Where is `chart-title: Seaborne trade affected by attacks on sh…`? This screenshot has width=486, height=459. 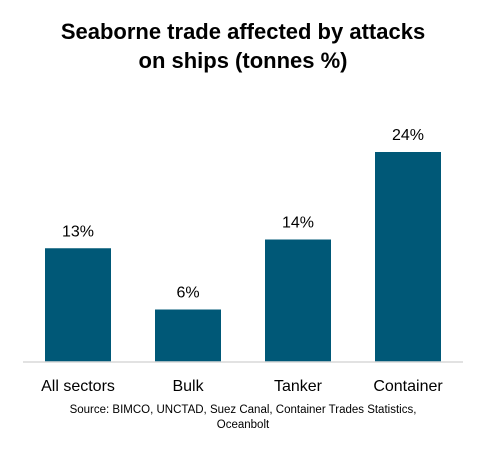
chart-title: Seaborne trade affected by attacks on sh… is located at coordinates (243, 46).